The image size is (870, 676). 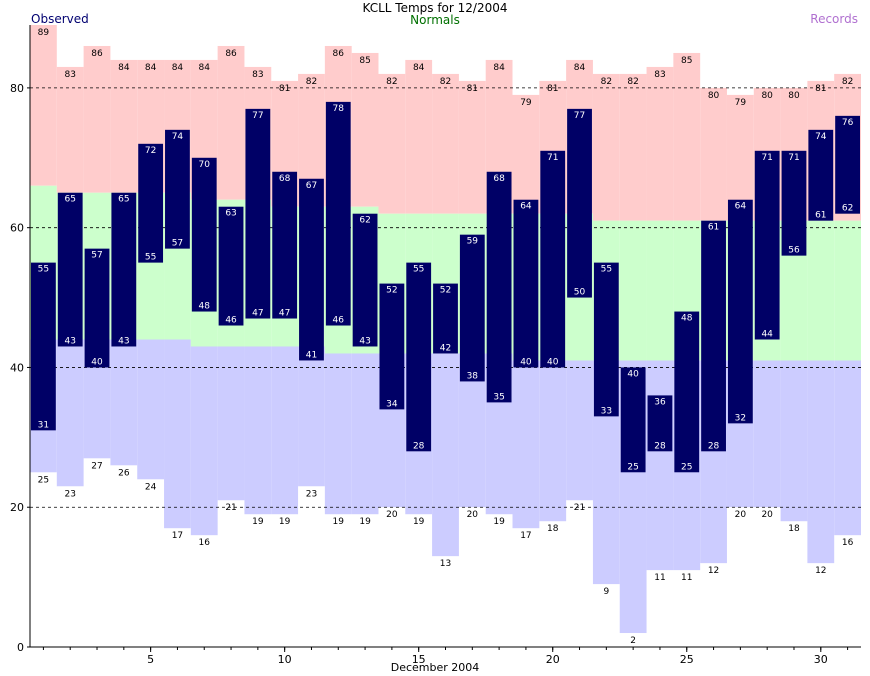 What do you see at coordinates (17, 507) in the screenshot?
I see `y-tick-label: 20` at bounding box center [17, 507].